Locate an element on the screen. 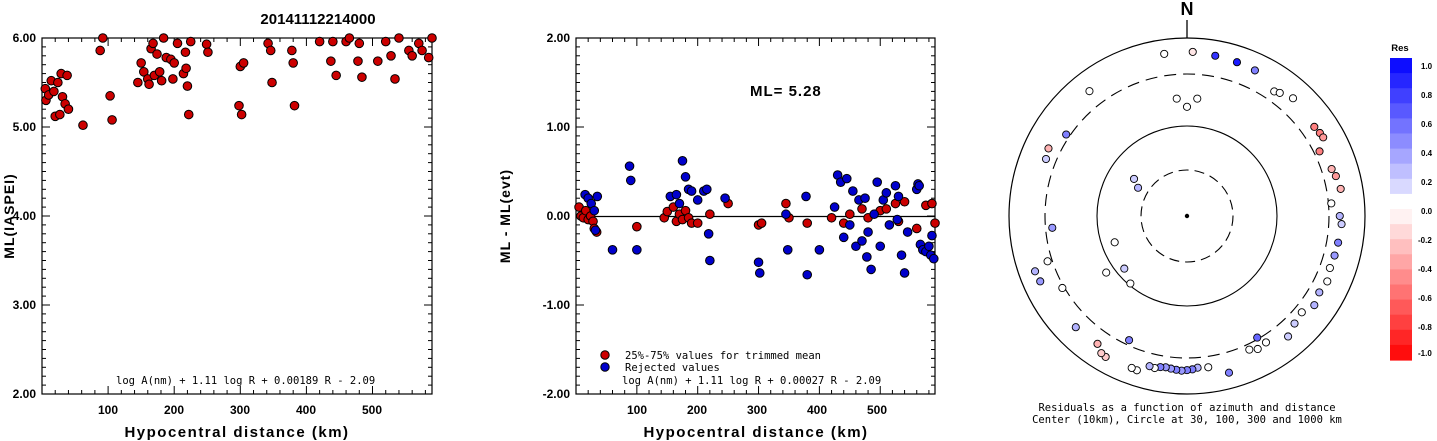 The height and width of the screenshot is (441, 1437). legend-label-trimmed: 25%-75% values for trimmed mean is located at coordinates (723, 356).